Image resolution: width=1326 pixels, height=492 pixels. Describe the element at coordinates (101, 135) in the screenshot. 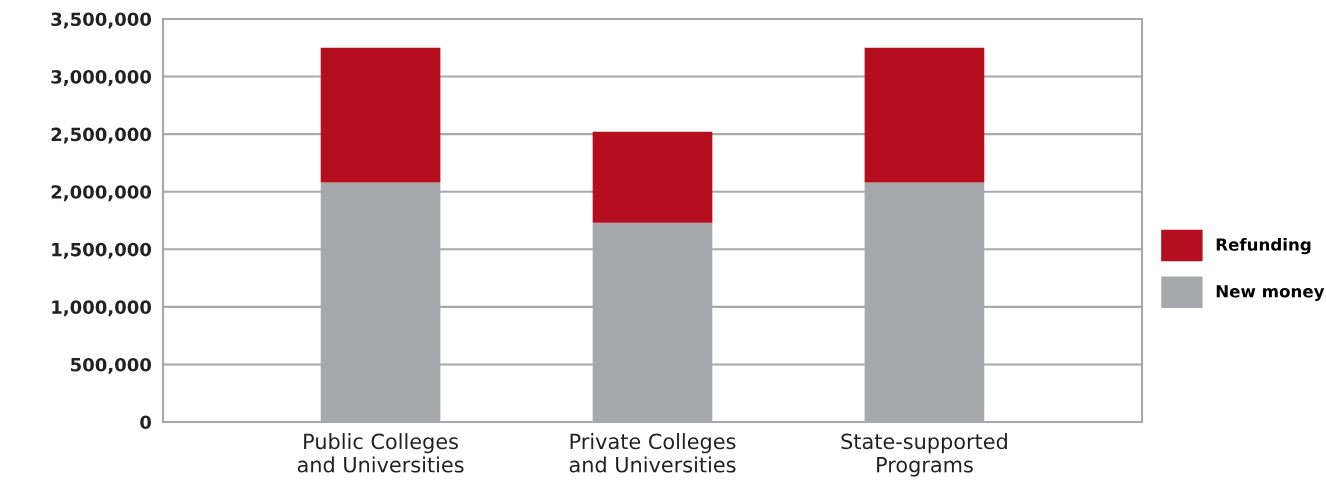

I see `y-tick-label: 2,500,000` at that location.